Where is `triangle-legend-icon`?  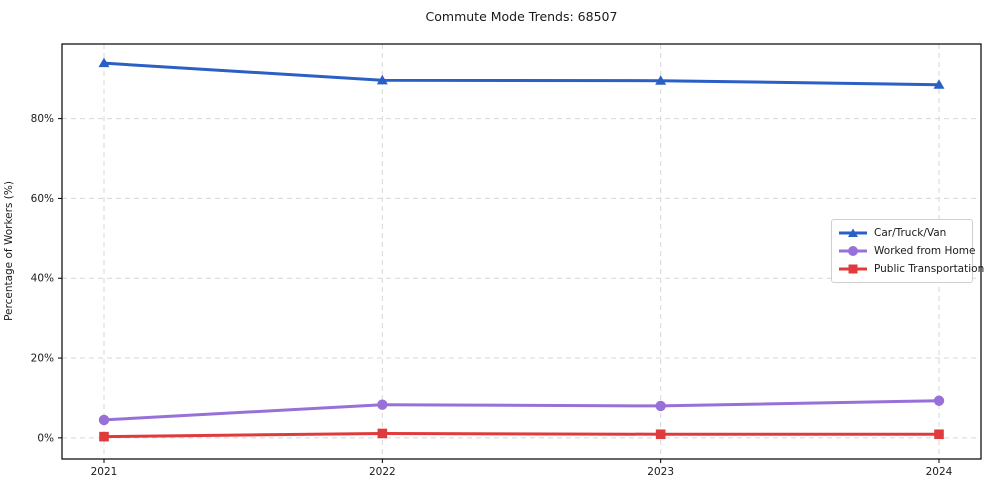 triangle-legend-icon is located at coordinates (853, 233).